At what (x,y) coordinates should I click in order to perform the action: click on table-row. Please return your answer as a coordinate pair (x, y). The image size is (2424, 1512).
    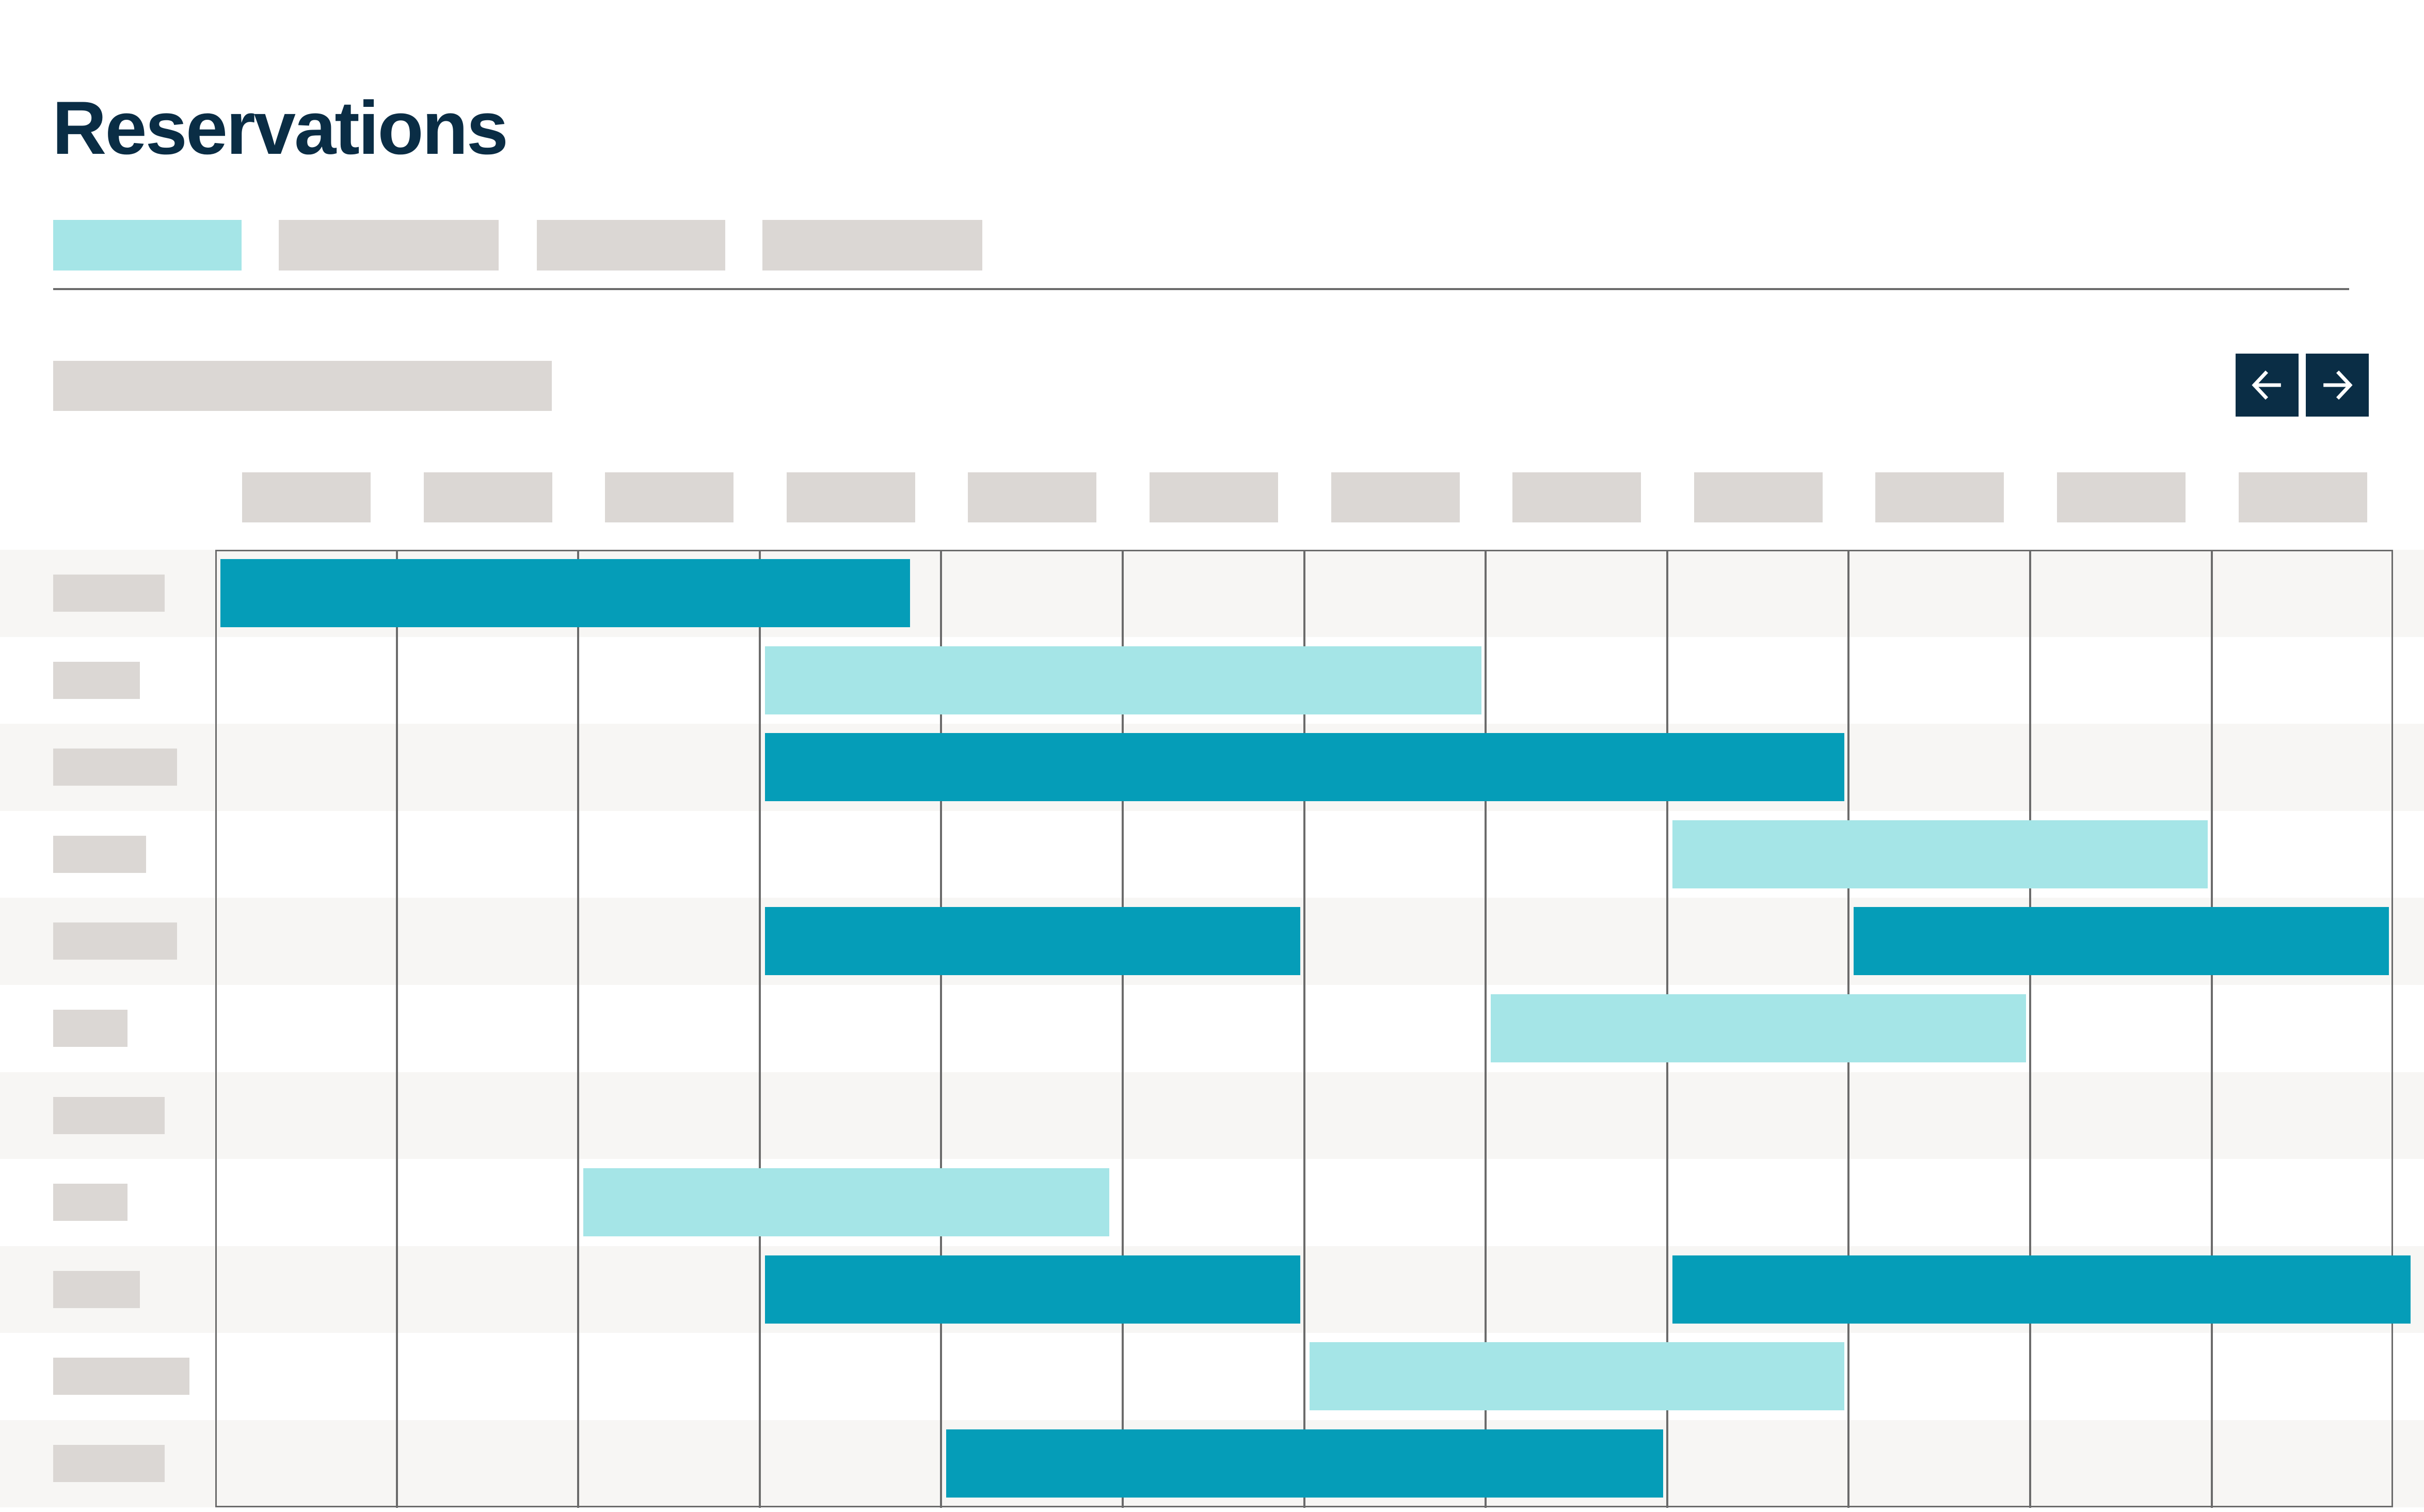
    Looking at the image, I should click on (1212, 1115).